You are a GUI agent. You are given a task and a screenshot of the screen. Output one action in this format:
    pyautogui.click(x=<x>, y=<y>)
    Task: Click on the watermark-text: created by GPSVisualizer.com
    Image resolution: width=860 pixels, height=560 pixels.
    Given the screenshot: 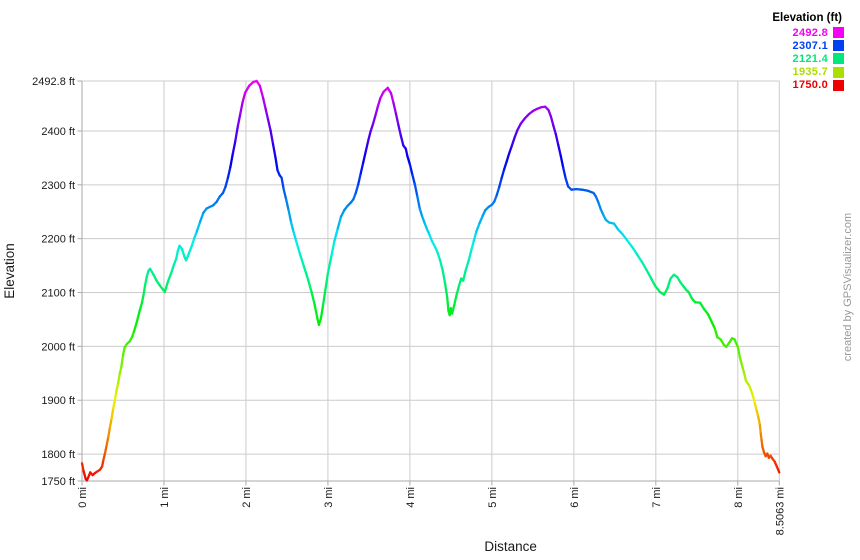 What is the action you would take?
    pyautogui.click(x=848, y=287)
    